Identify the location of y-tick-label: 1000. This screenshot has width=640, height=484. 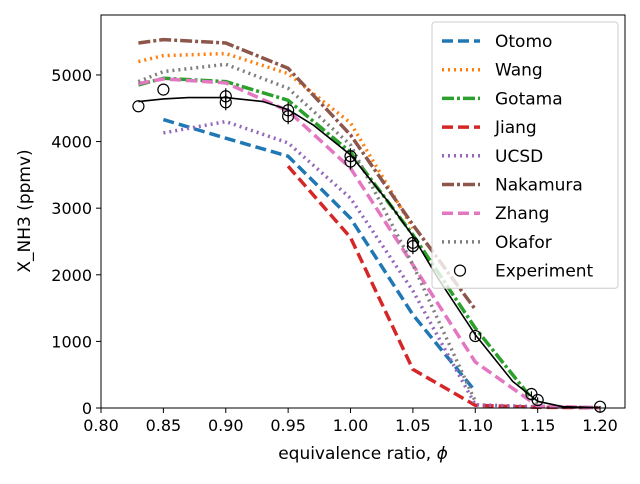
(71, 341).